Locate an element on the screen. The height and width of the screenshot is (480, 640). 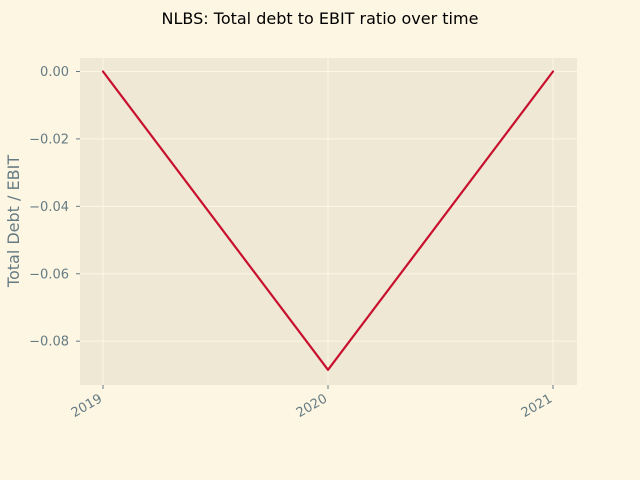
y-tick-label: −0.08 is located at coordinates (49, 342).